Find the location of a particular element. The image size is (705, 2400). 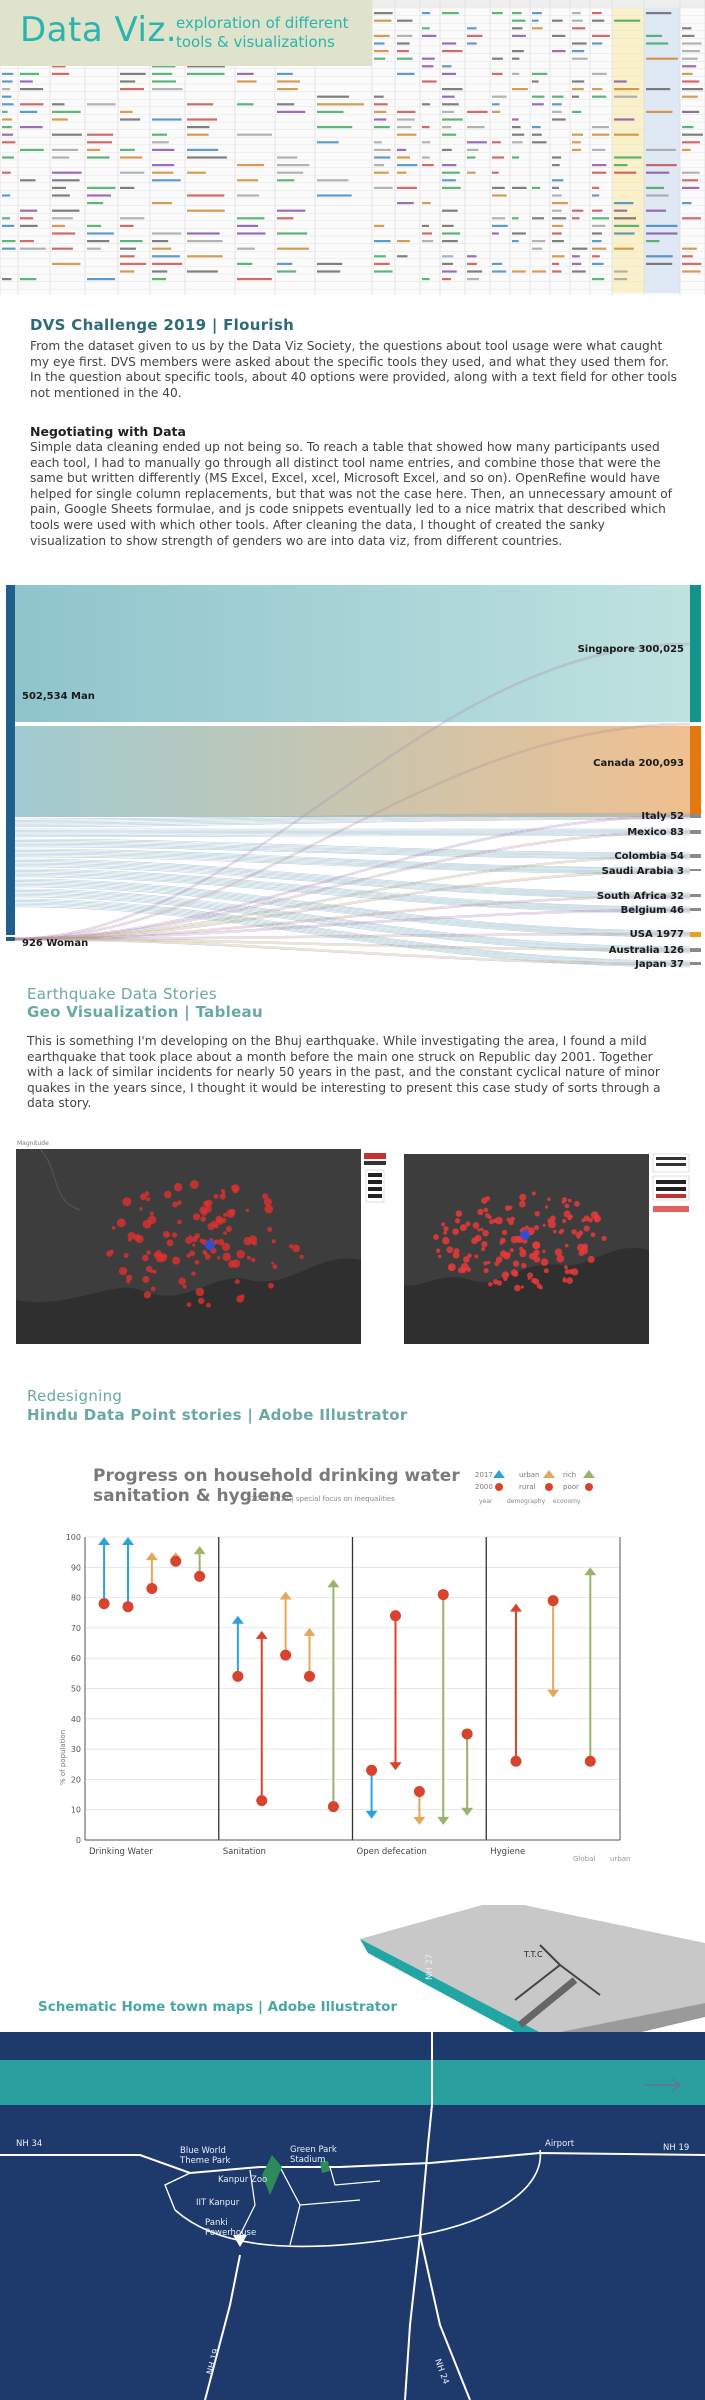

ytick-label: 20 is located at coordinates (76, 1779).